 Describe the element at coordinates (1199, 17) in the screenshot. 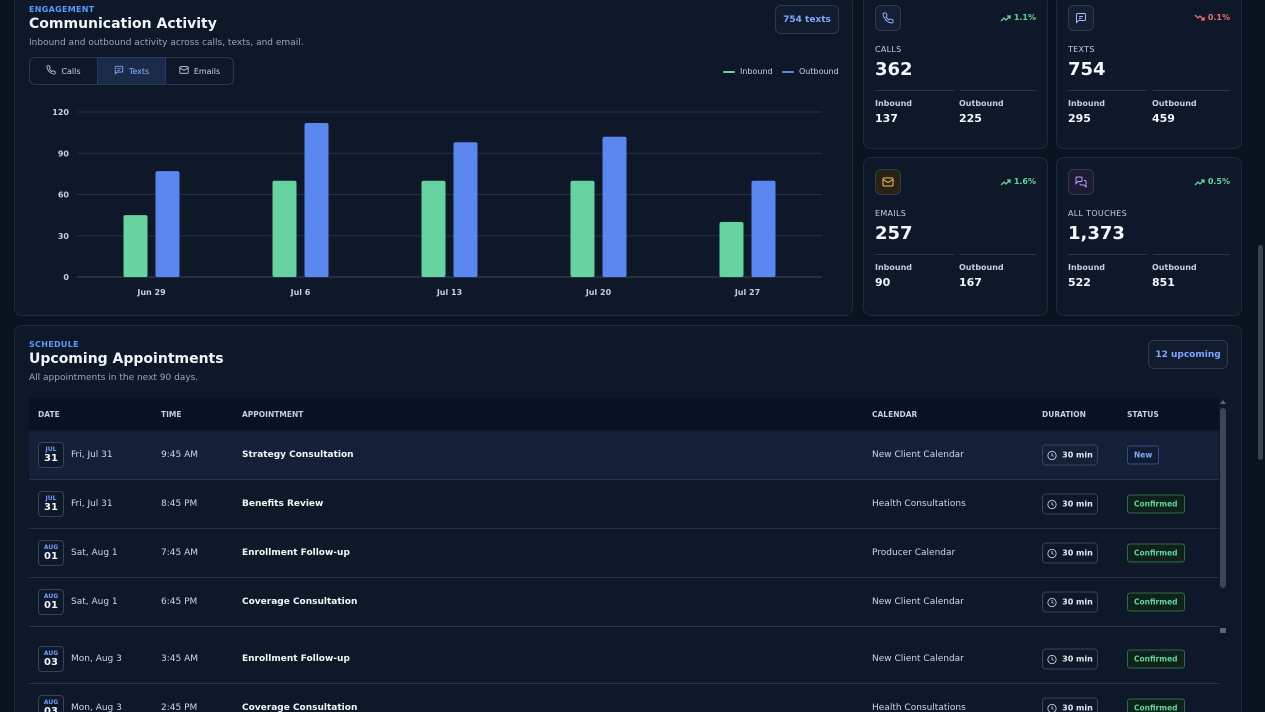

I see `trend-down-icon` at that location.